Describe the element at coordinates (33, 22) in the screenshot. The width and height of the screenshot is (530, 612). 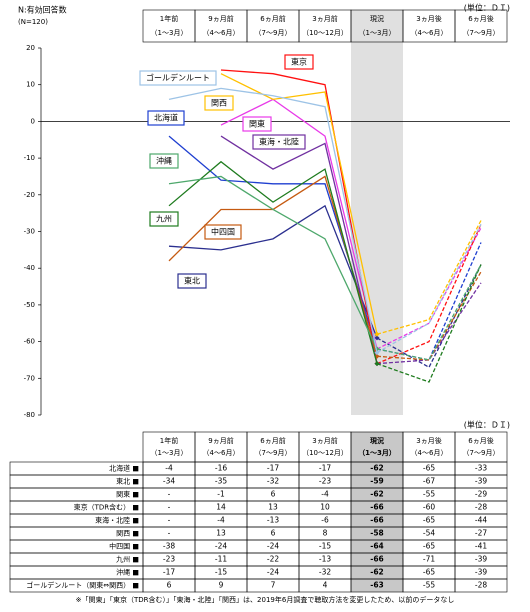
I see `n-value: (N=120)` at that location.